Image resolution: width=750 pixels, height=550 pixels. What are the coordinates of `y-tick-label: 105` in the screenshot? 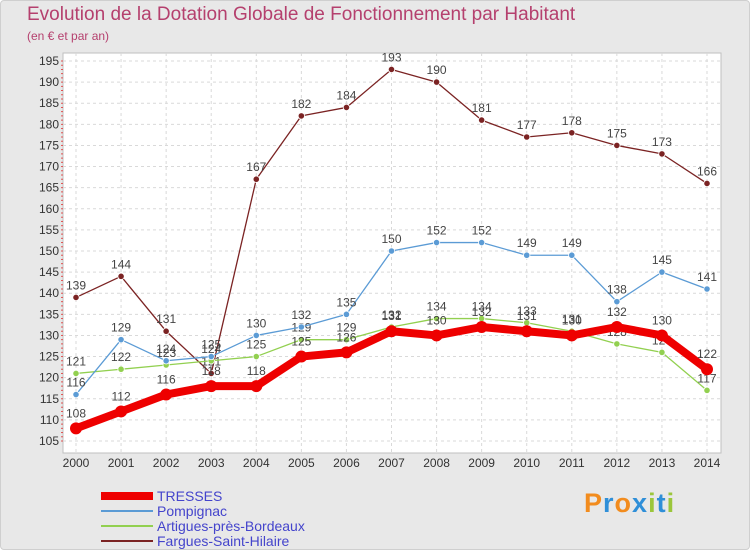 It's located at (49, 441).